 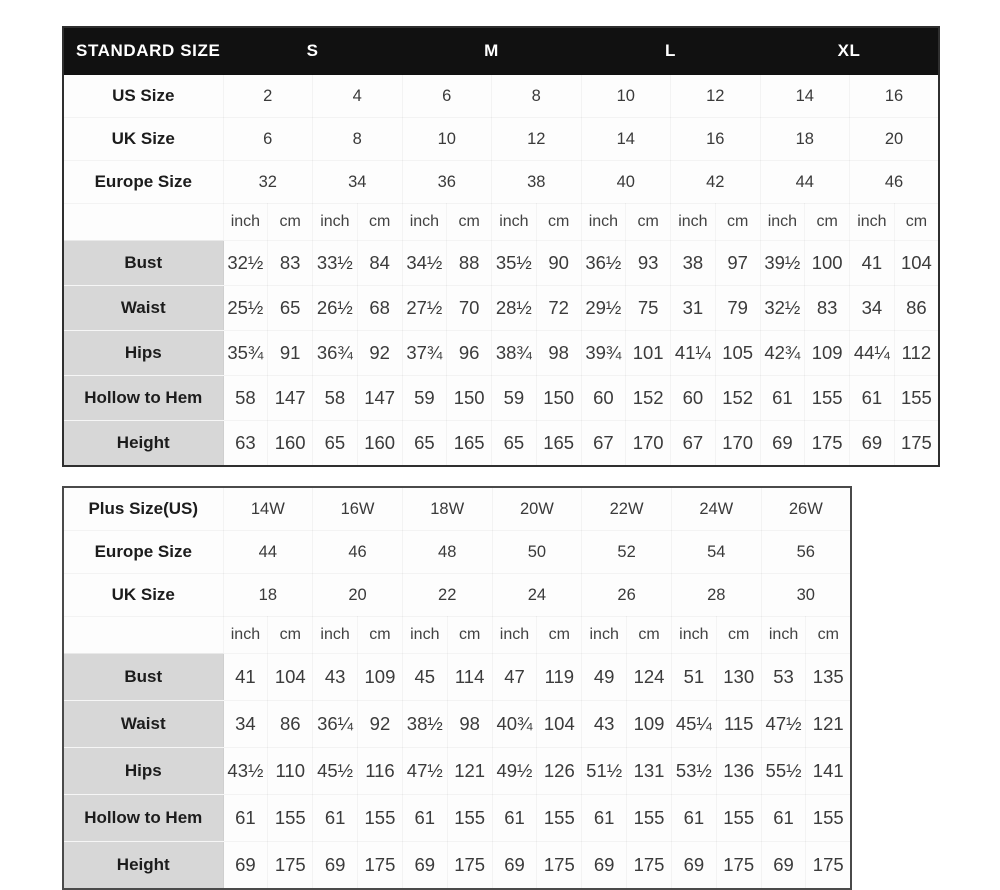 What do you see at coordinates (424, 308) in the screenshot?
I see `measure-value-cell: 27½` at bounding box center [424, 308].